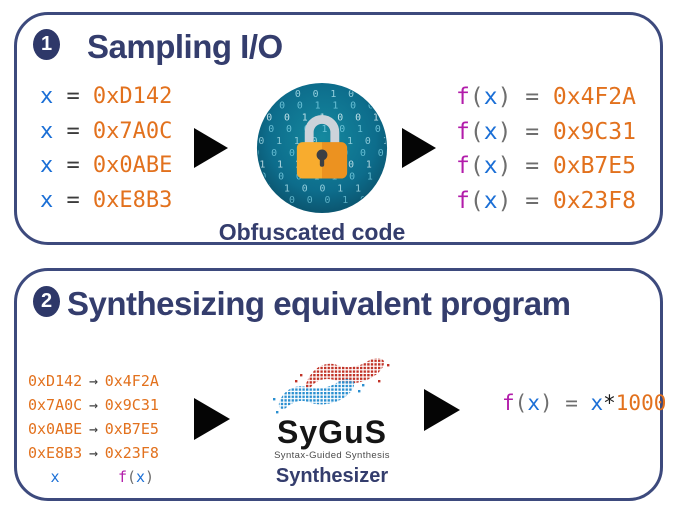 Image resolution: width=684 pixels, height=517 pixels. I want to click on mapping-output: 0x9C31, so click(131, 405).